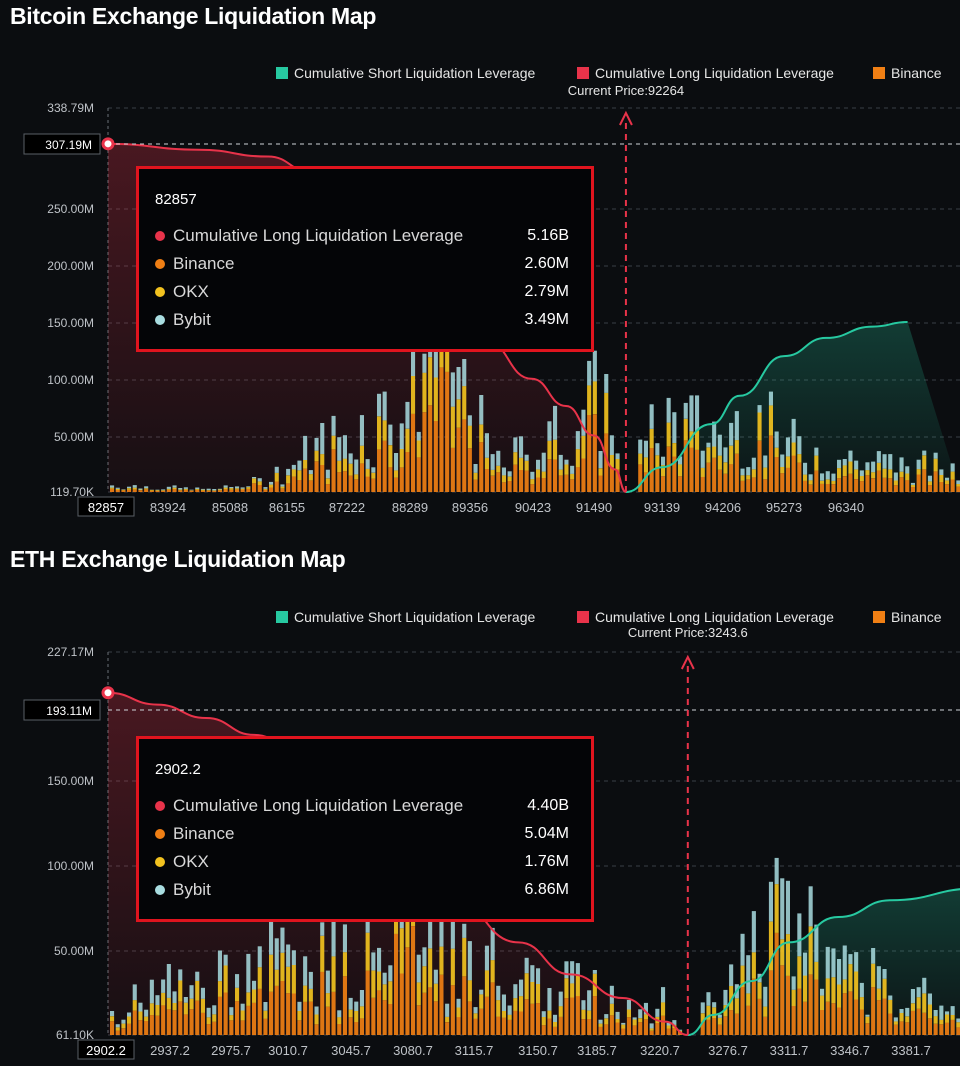 The width and height of the screenshot is (960, 1066). Describe the element at coordinates (662, 507) in the screenshot. I see `btc-x-tick-label: 93139` at that location.